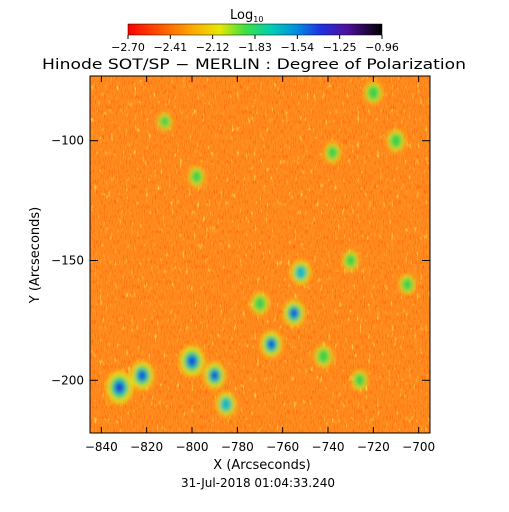 This screenshot has width=509, height=512. I want to click on x-tick-label: −700, so click(418, 447).